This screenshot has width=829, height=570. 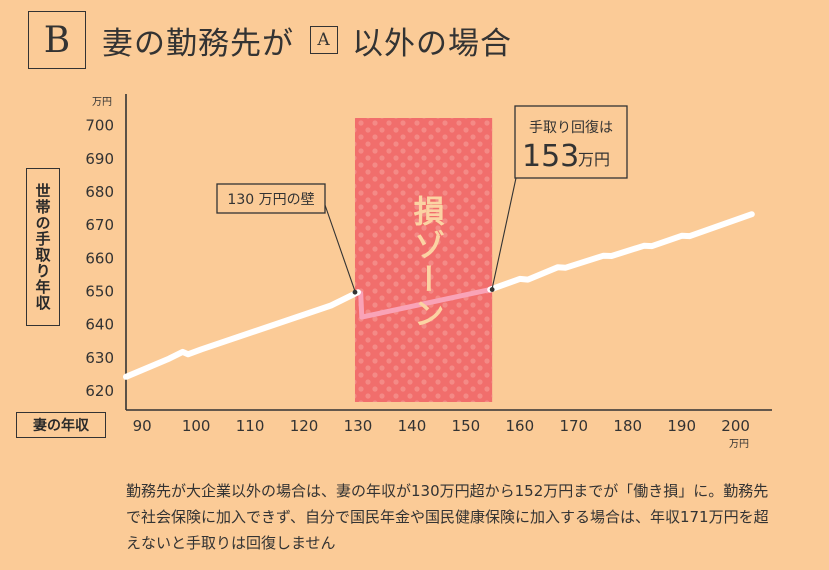 I want to click on title-part-2: 以外の場合, so click(x=432, y=43).